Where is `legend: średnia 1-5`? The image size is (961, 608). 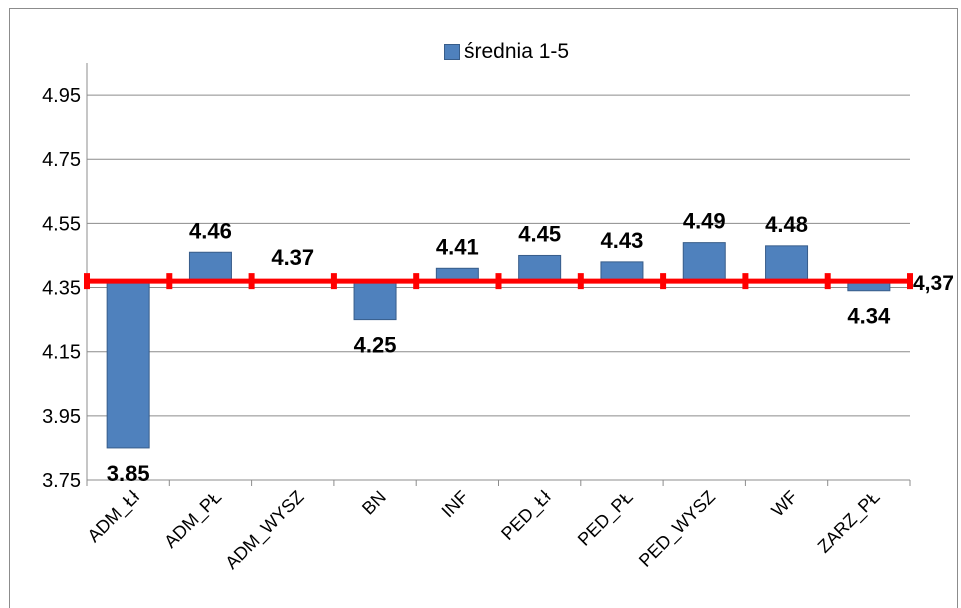 legend: średnia 1-5 is located at coordinates (506, 52).